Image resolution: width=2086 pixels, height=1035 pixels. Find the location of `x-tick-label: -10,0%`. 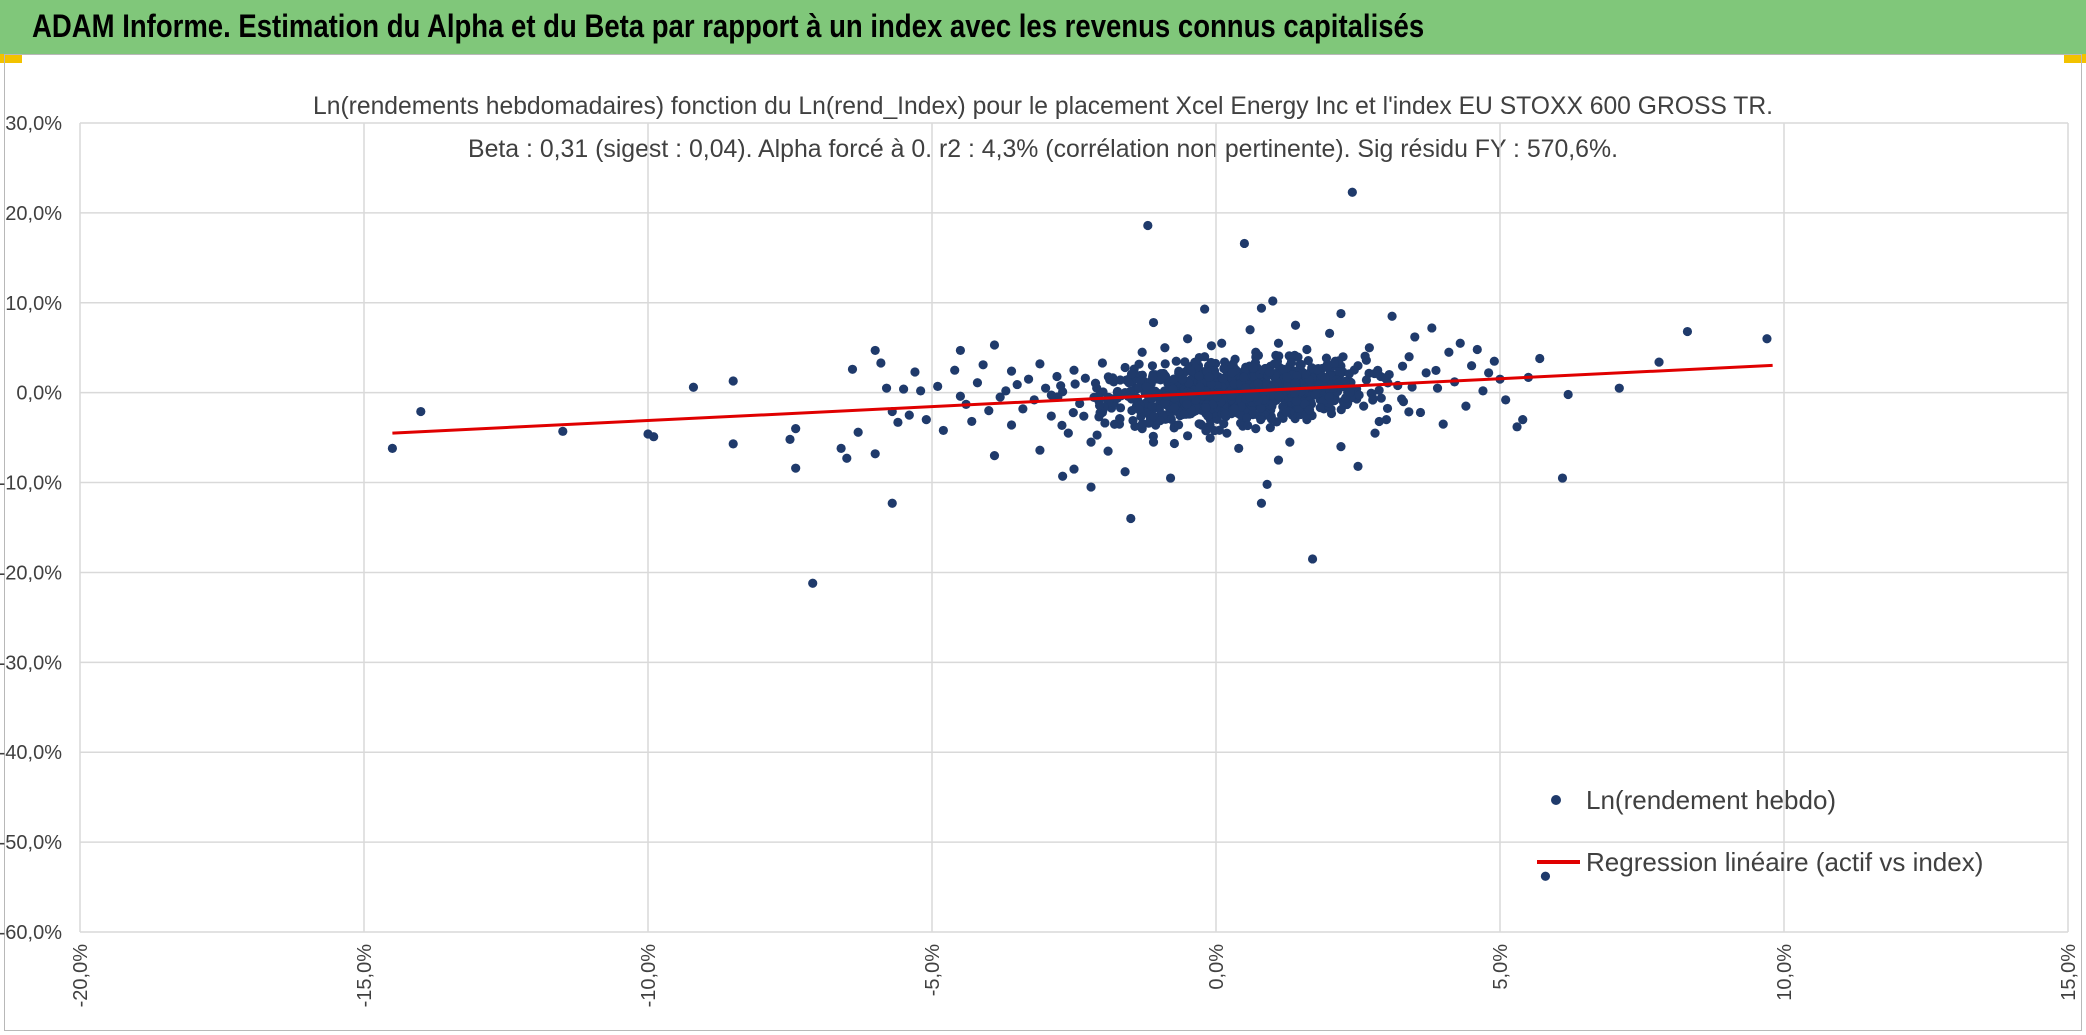

x-tick-label: -10,0% is located at coordinates (649, 976).